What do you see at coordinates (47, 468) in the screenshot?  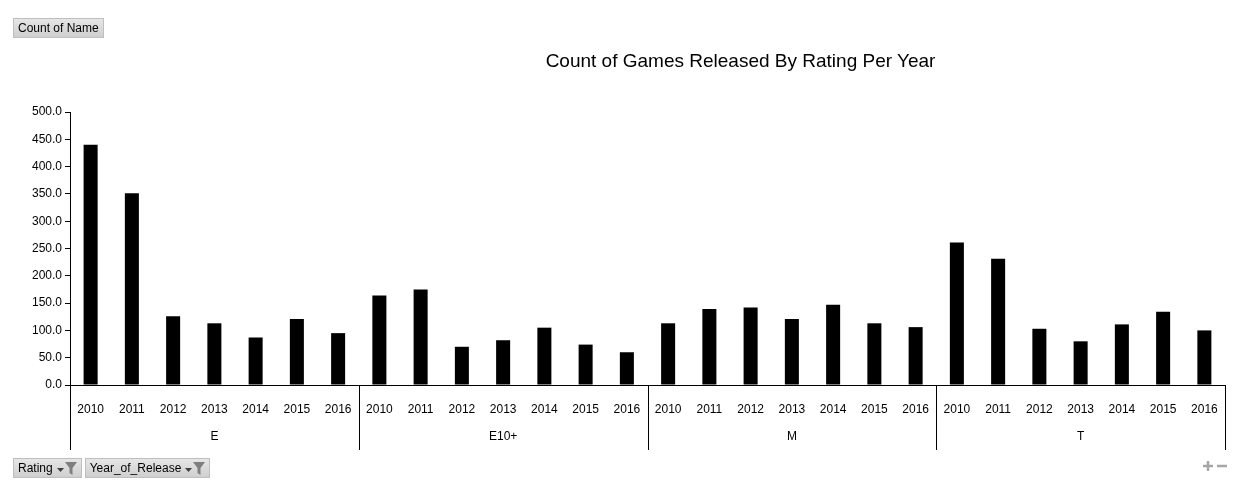 I see `field-button: Rating` at bounding box center [47, 468].